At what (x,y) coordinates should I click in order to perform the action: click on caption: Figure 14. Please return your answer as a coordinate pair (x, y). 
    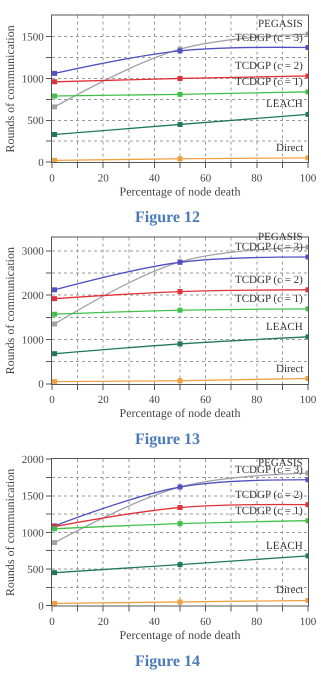
    Looking at the image, I should click on (167, 661).